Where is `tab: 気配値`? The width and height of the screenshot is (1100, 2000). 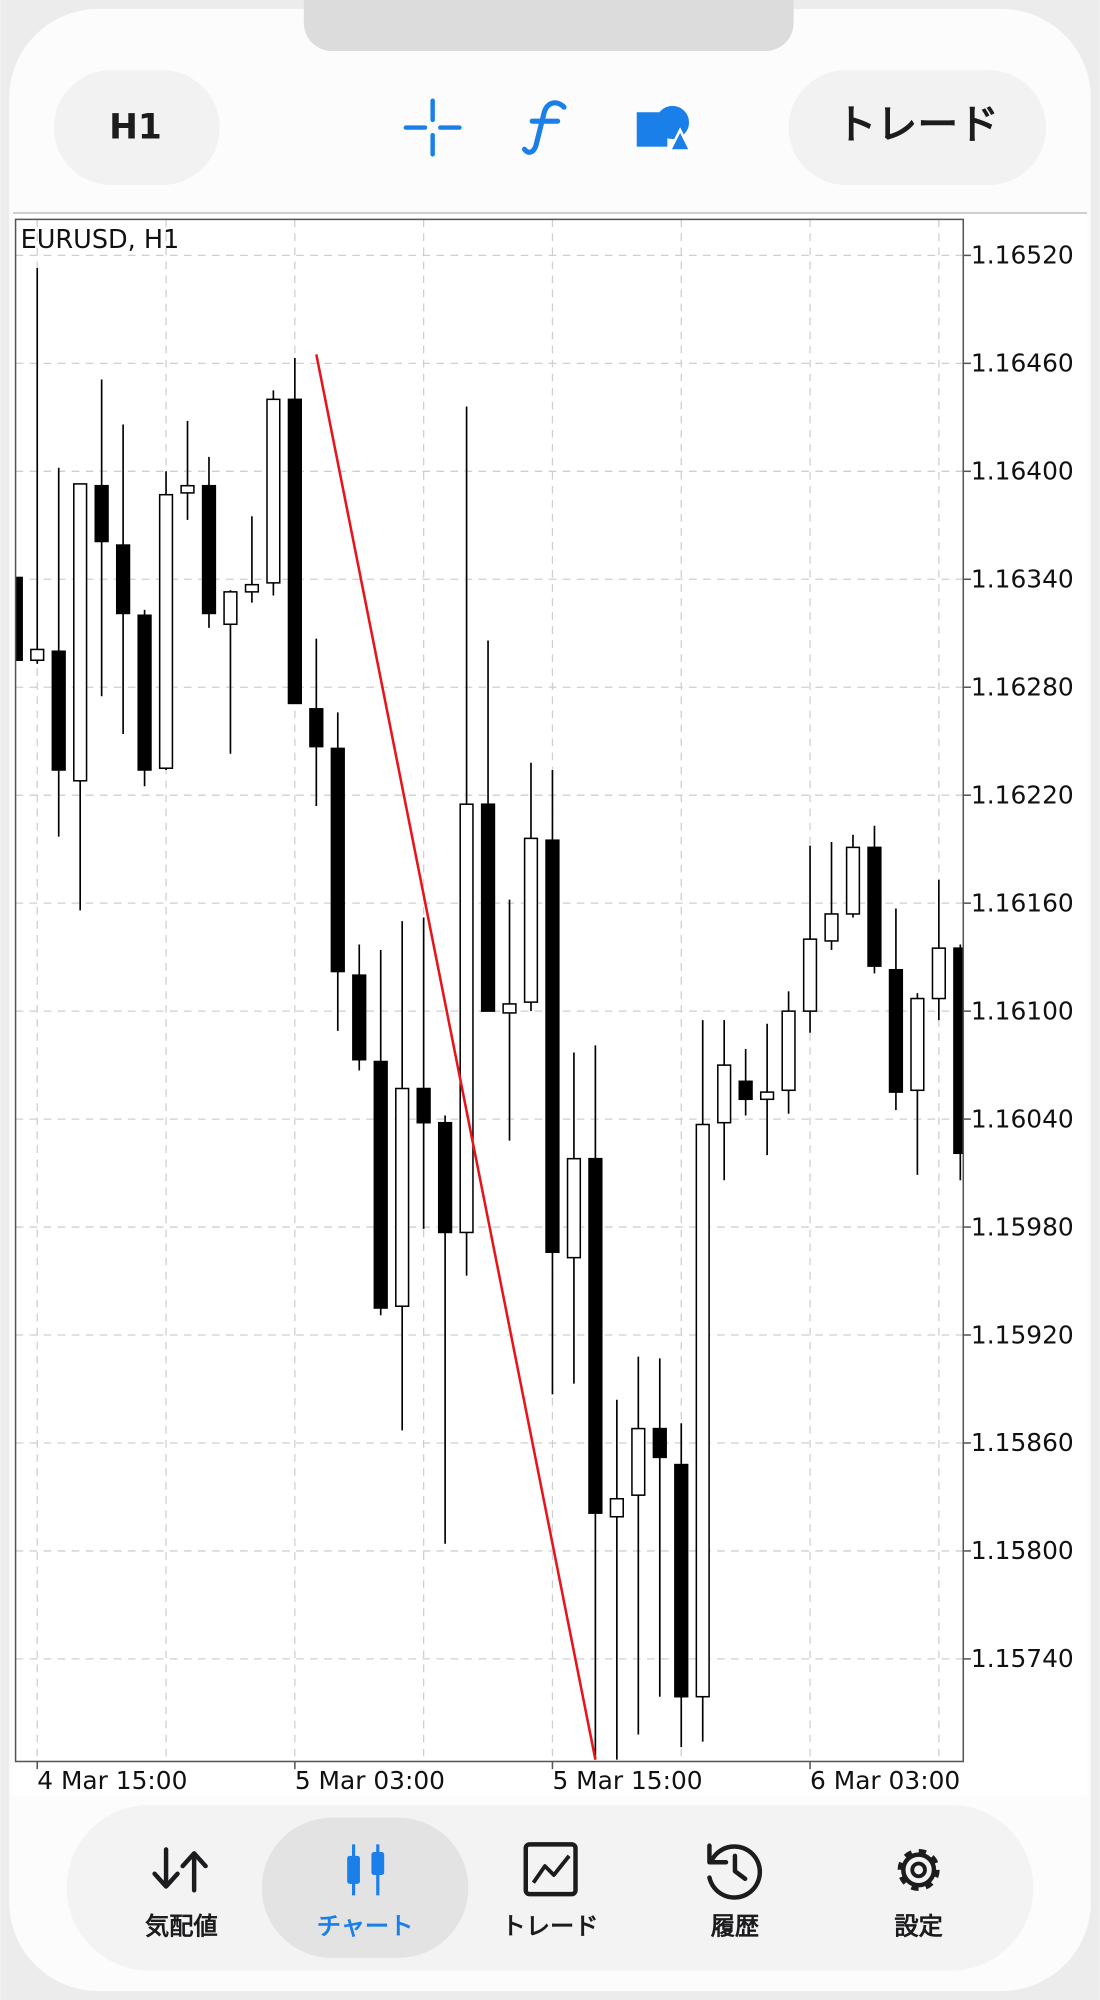
tab: 気配値 is located at coordinates (181, 1893).